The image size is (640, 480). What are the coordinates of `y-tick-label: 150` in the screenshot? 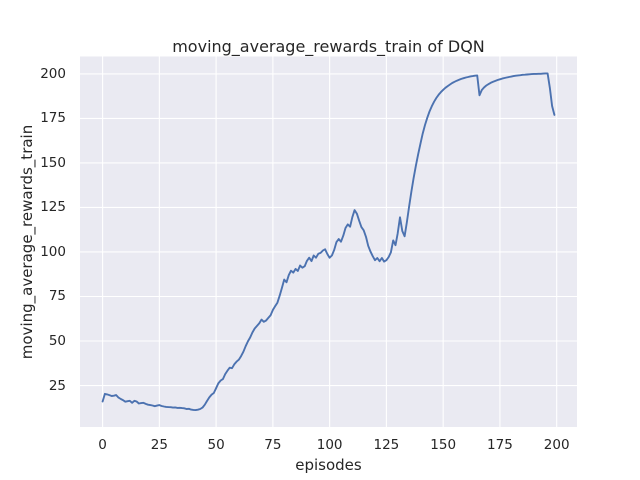 It's located at (53, 162).